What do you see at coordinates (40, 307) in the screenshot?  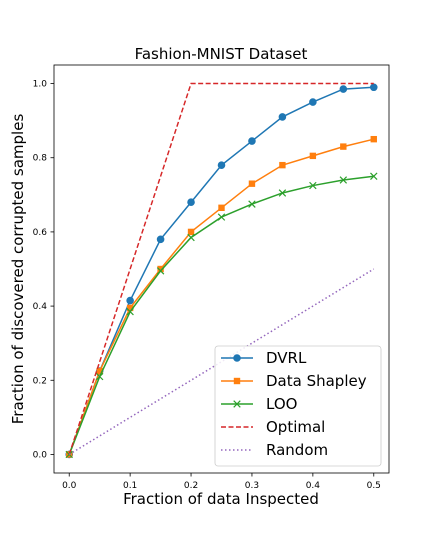 I see `y-tick-label: 0.4` at bounding box center [40, 307].